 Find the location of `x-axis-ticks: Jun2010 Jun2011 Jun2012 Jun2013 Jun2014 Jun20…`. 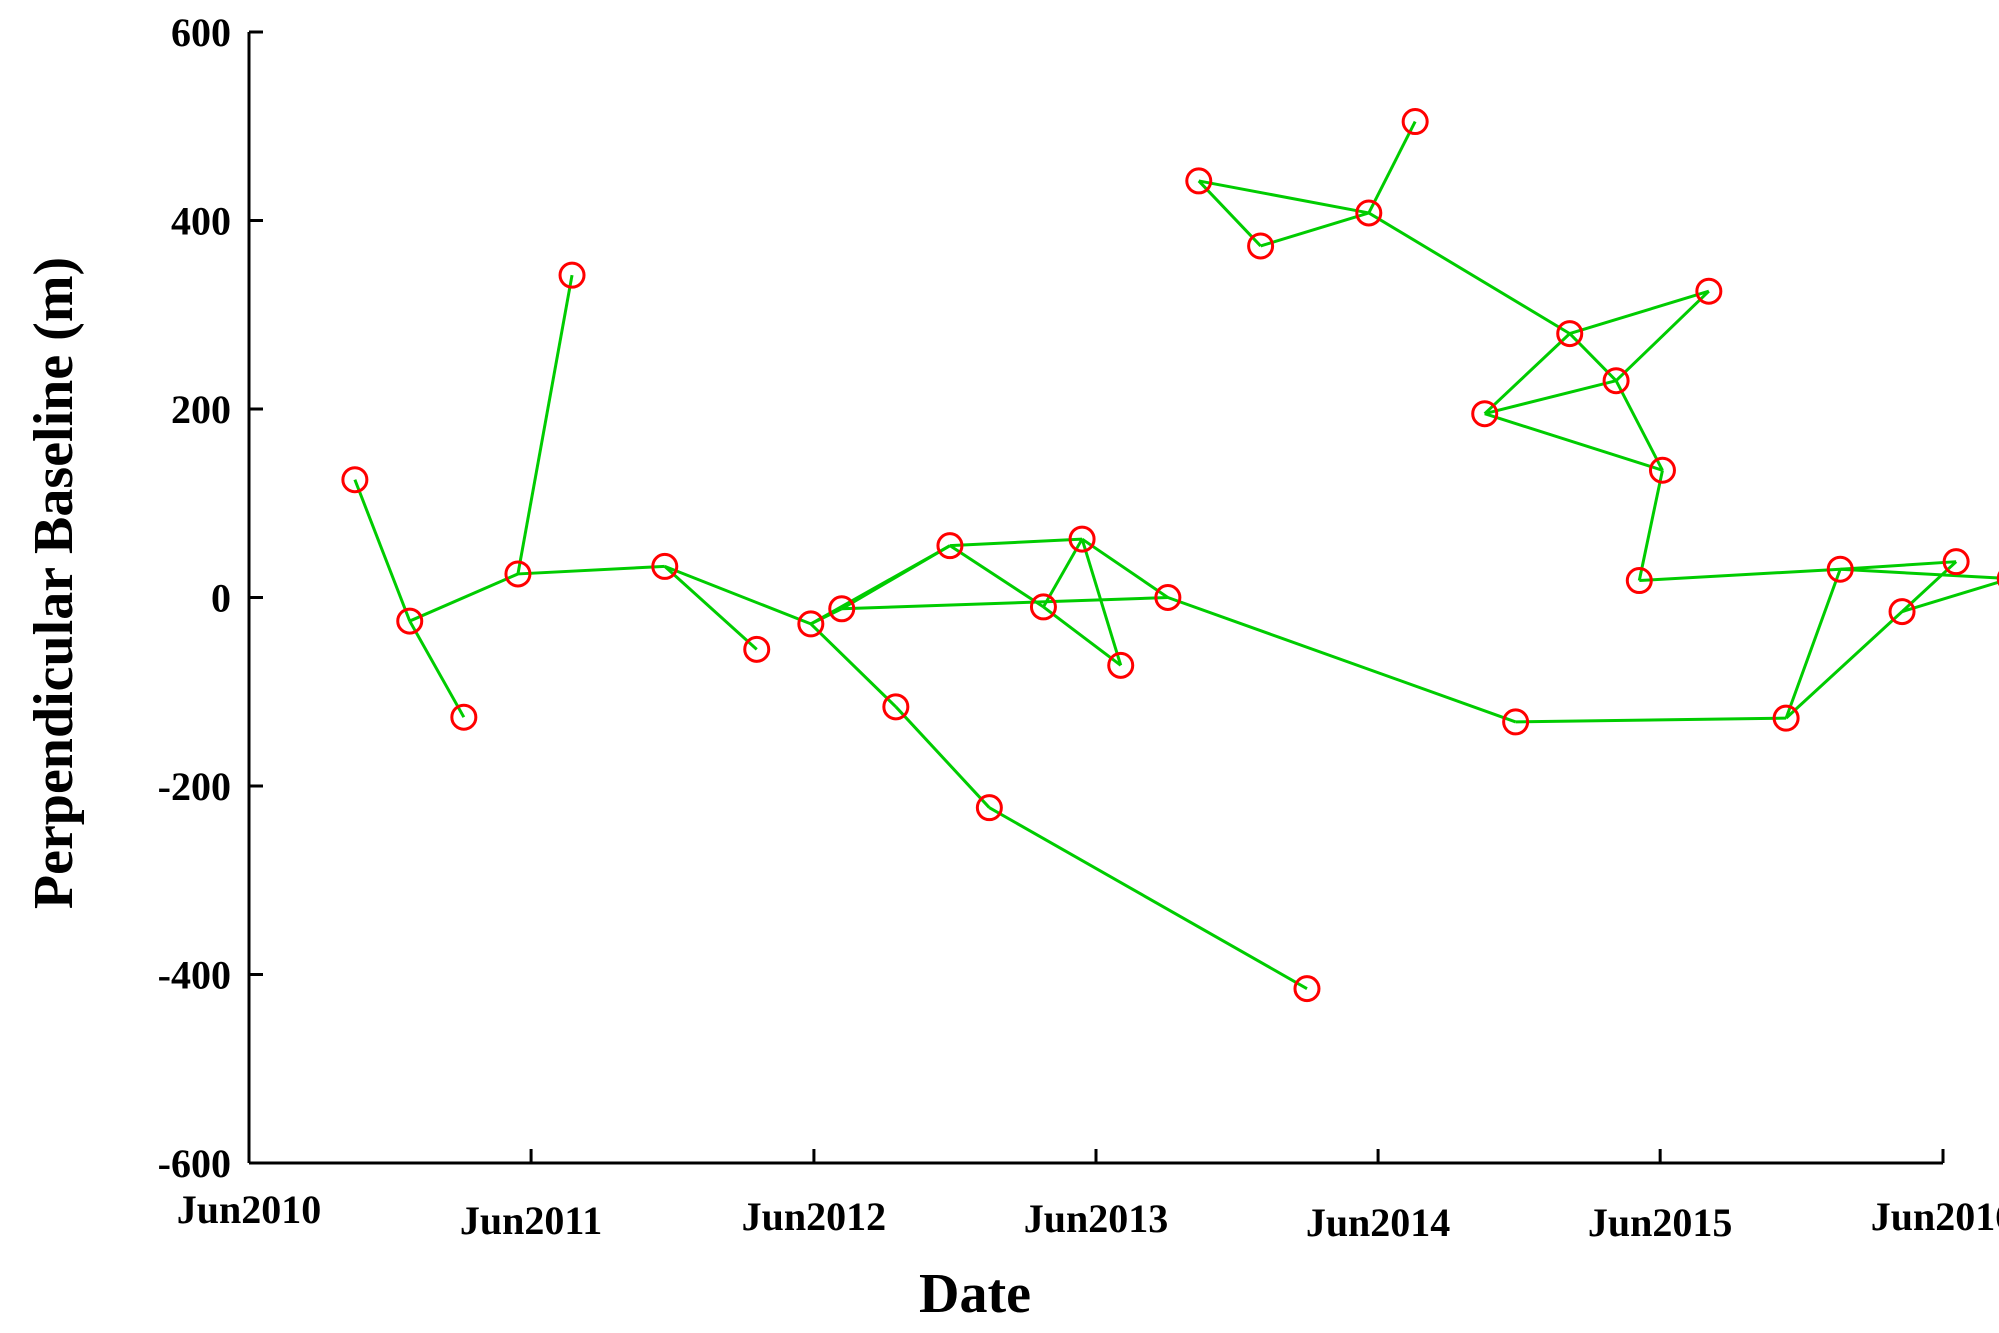

x-axis-ticks: Jun2010 Jun2011 Jun2012 Jun2013 Jun2014 Jun20… is located at coordinates (1088, 1197).